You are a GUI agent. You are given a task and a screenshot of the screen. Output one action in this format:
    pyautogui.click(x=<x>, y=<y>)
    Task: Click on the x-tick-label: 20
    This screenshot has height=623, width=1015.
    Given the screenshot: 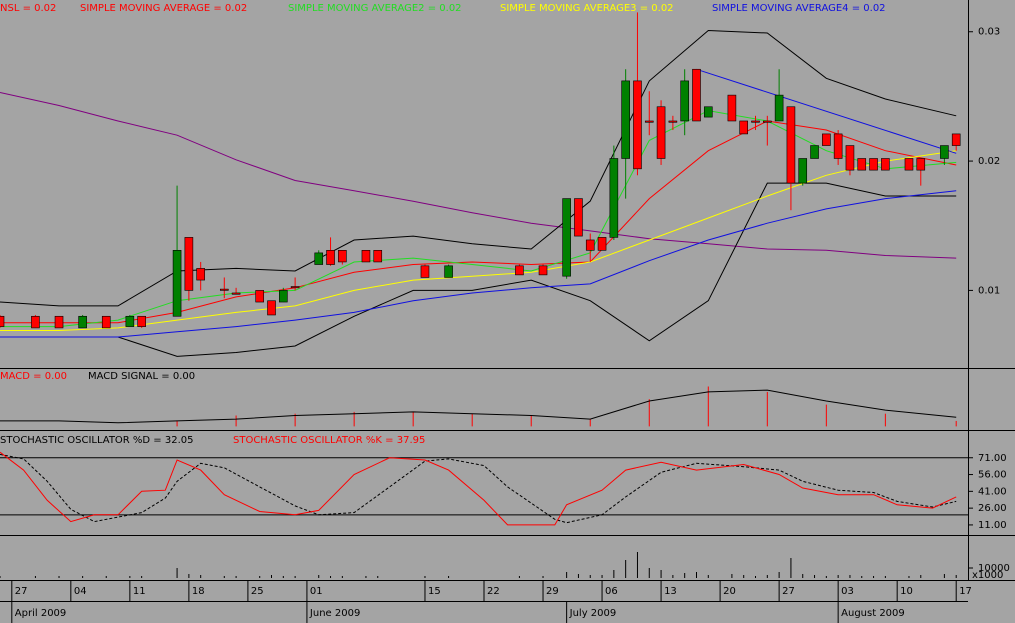 What is the action you would take?
    pyautogui.click(x=729, y=591)
    